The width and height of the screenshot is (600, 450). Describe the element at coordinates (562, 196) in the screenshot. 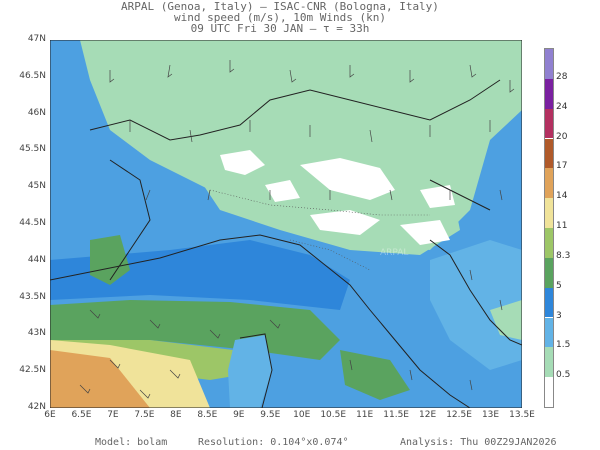

I see `colorbar-label: 14` at that location.